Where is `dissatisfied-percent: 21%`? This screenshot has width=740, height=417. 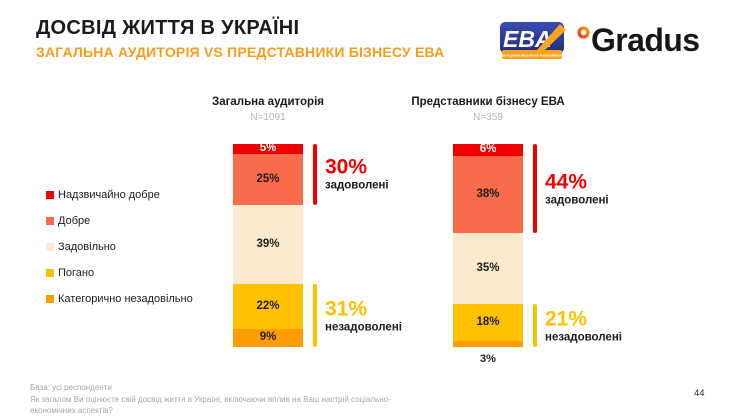 dissatisfied-percent: 21% is located at coordinates (566, 319).